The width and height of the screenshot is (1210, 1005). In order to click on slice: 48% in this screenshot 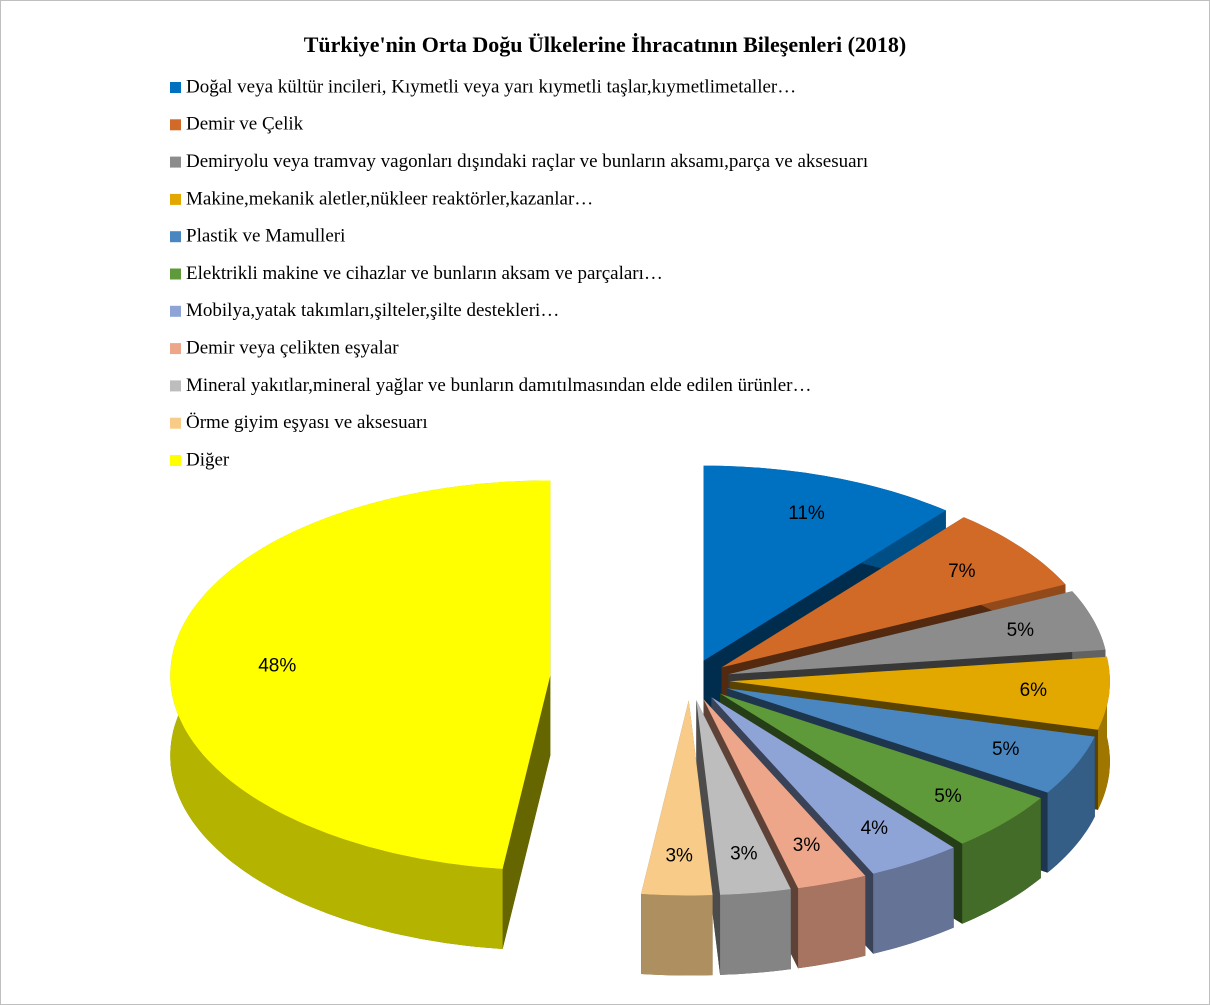, I will do `click(360, 714)`.